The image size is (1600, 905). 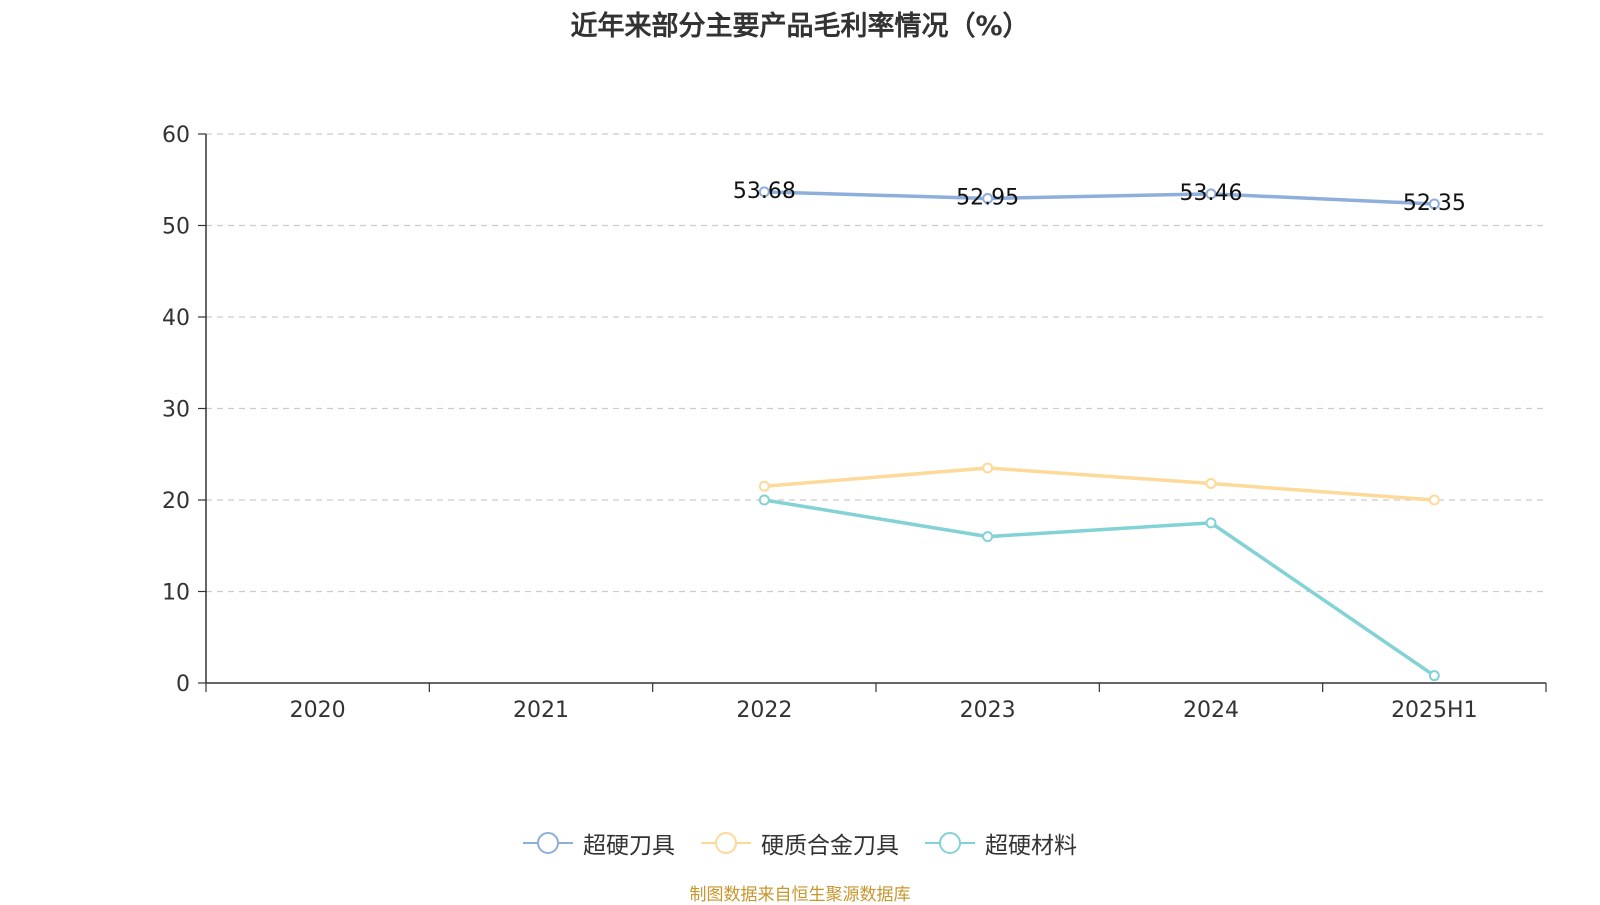 I want to click on x-tick-label: 2023, so click(x=988, y=710).